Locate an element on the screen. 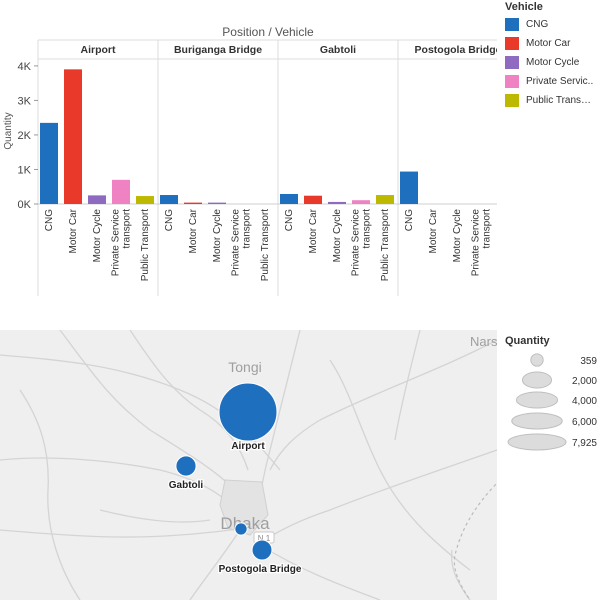 This screenshot has width=600, height=600. y-tick-label: 3K is located at coordinates (25, 101).